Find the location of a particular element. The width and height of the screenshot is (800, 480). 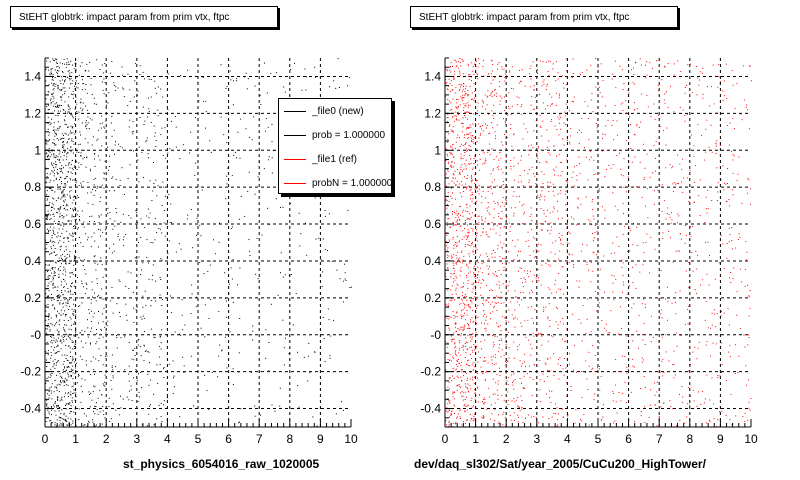

x-tick-label: 9 is located at coordinates (320, 439).